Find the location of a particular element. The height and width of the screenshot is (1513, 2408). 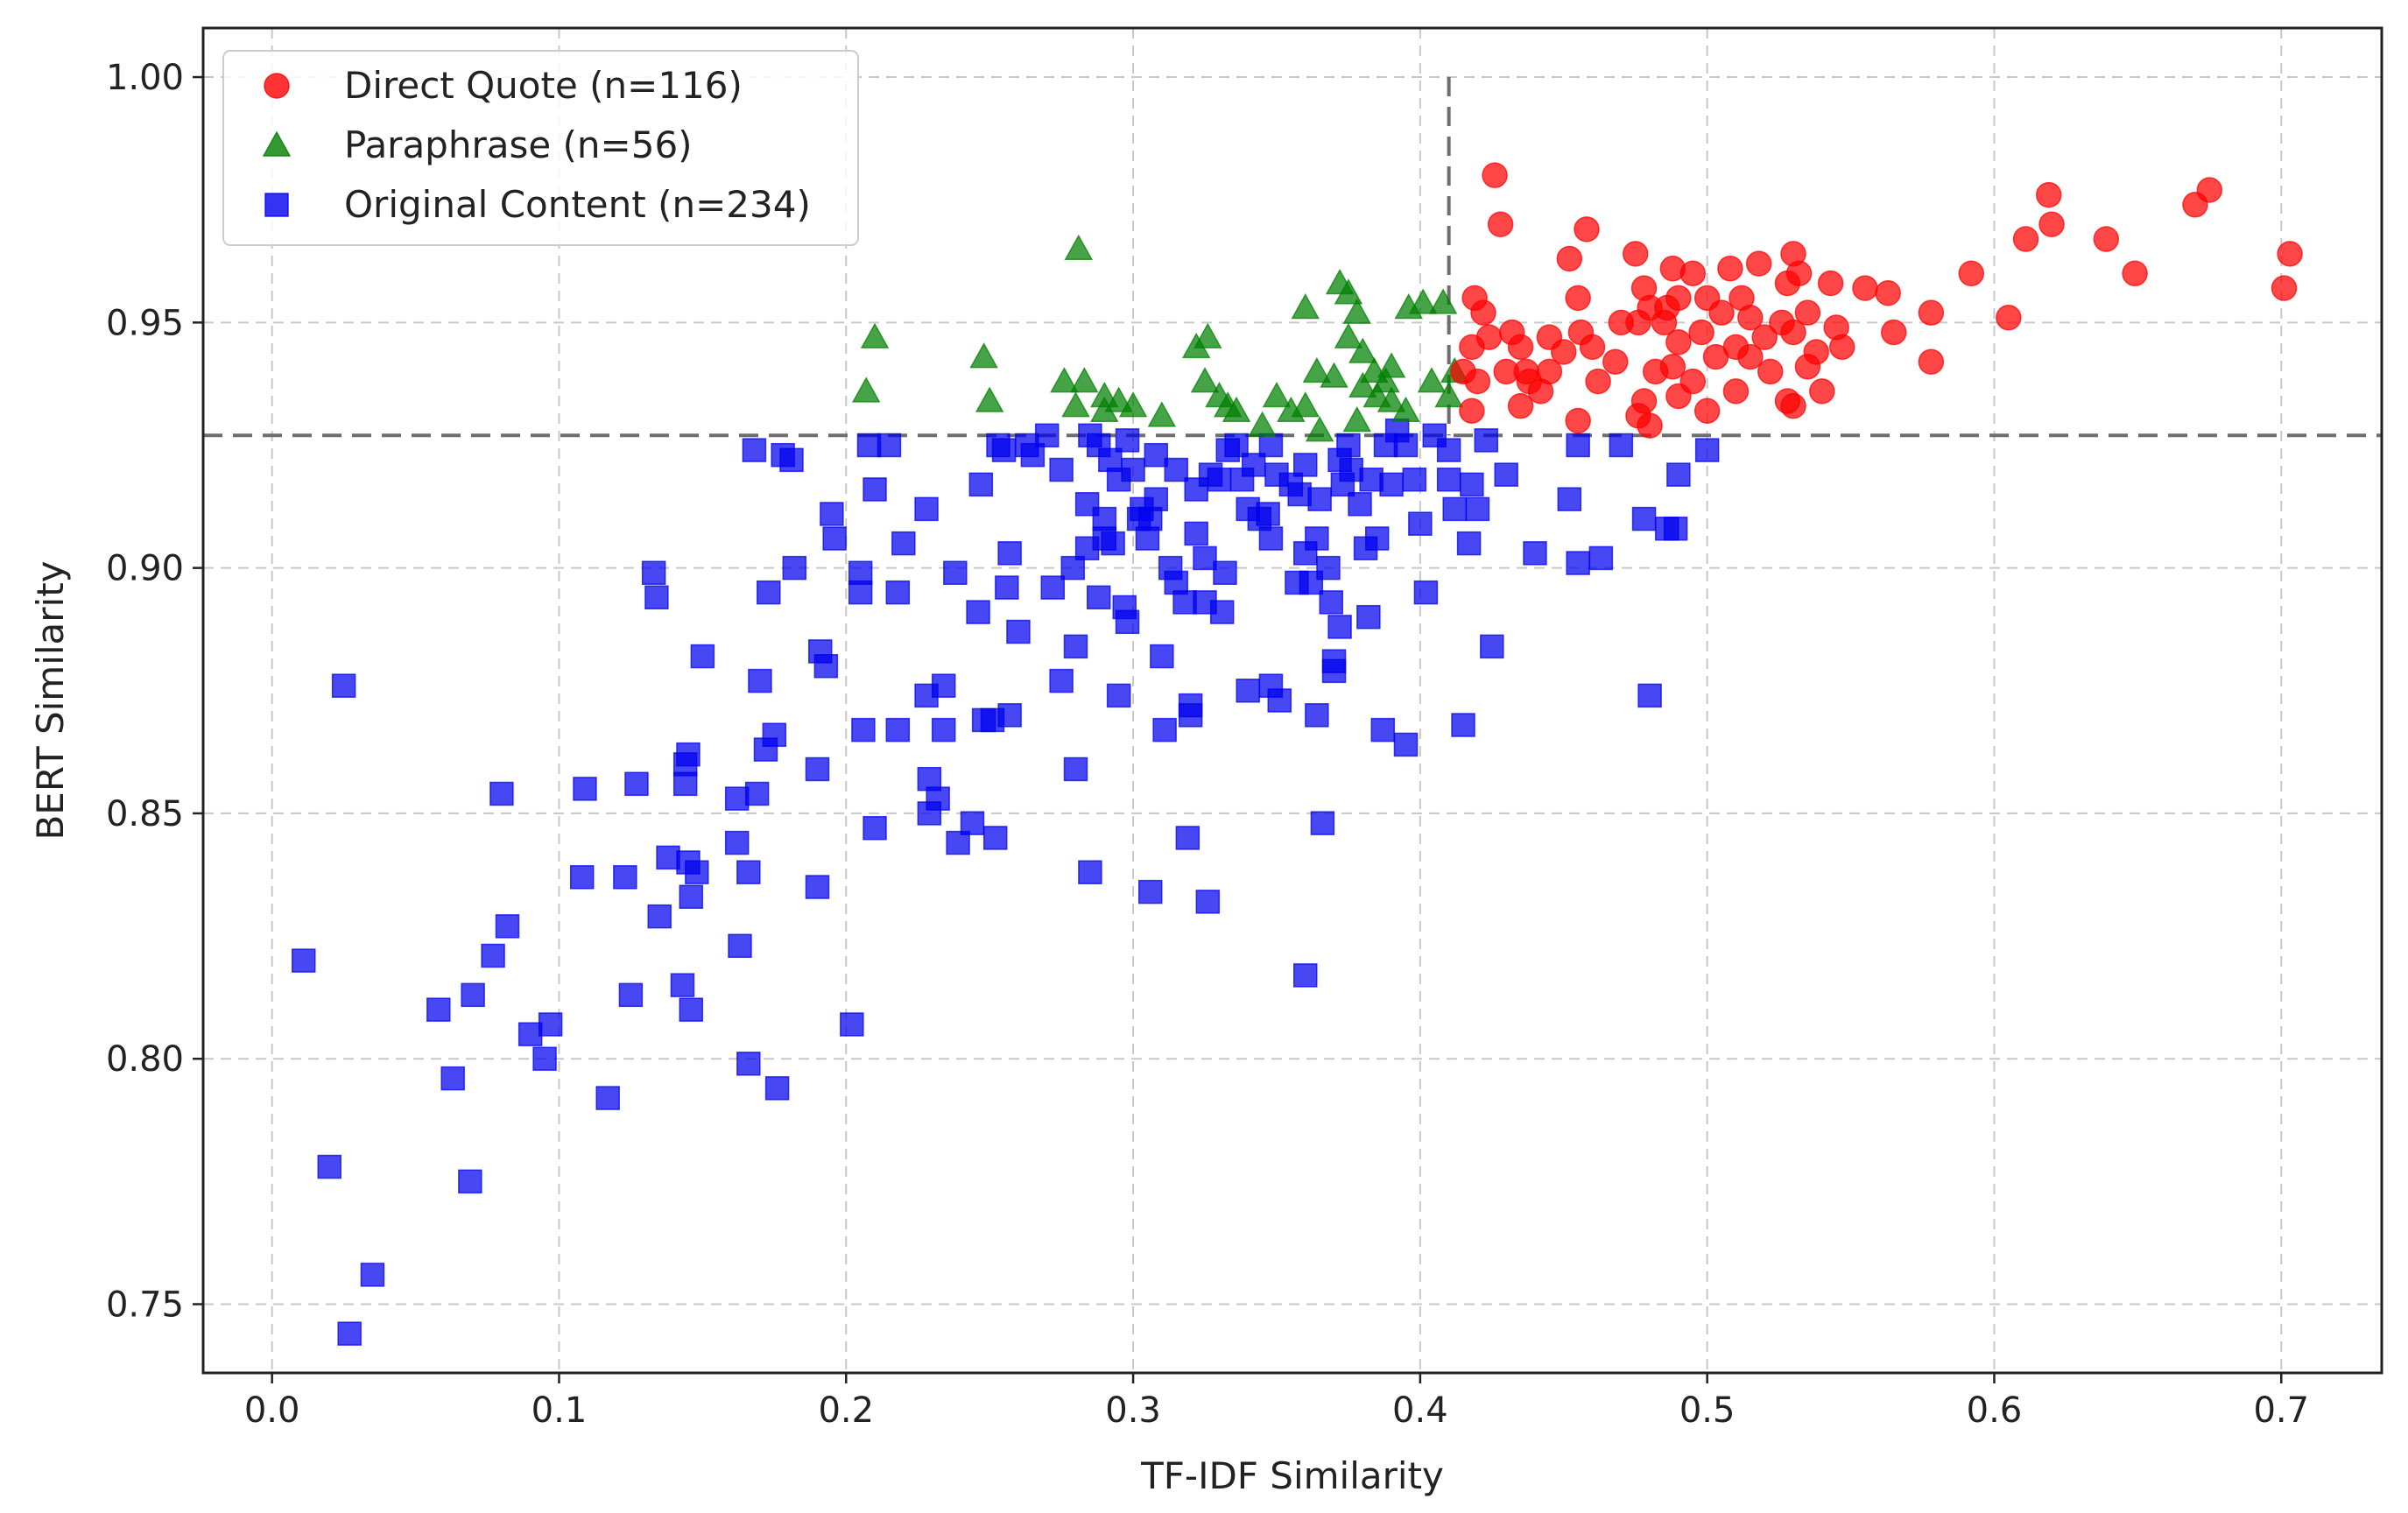

legend-marker-circle is located at coordinates (277, 86).